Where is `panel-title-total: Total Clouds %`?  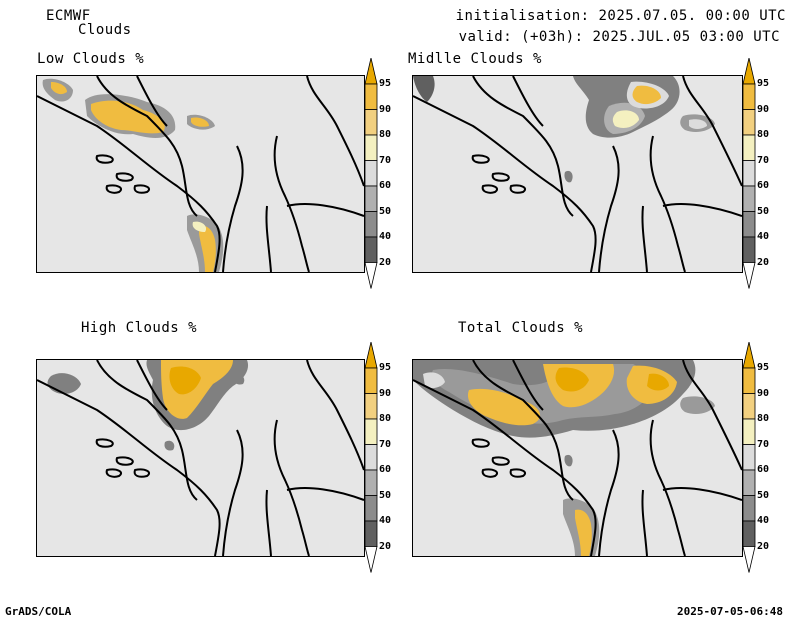 panel-title-total: Total Clouds % is located at coordinates (521, 328).